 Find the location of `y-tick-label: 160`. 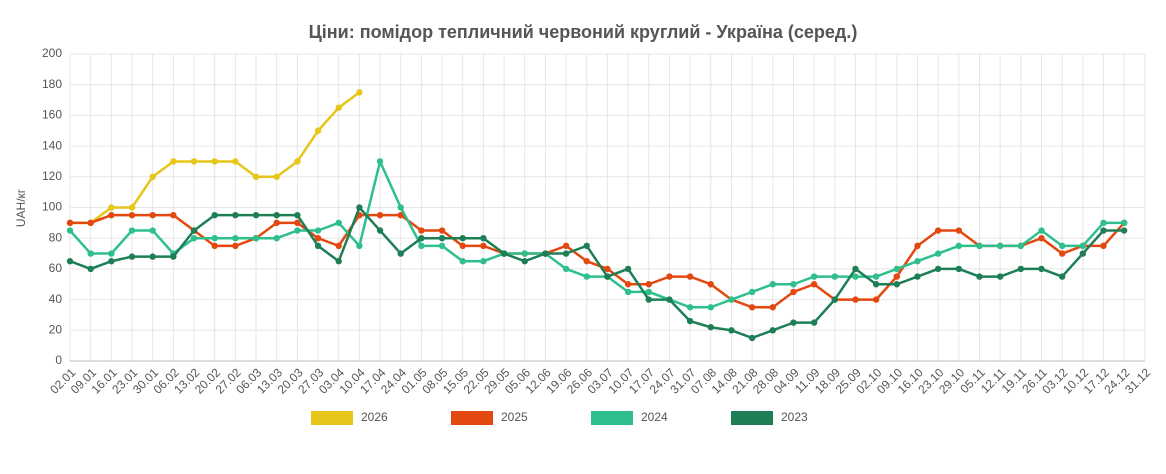

y-tick-label: 160 is located at coordinates (52, 115).